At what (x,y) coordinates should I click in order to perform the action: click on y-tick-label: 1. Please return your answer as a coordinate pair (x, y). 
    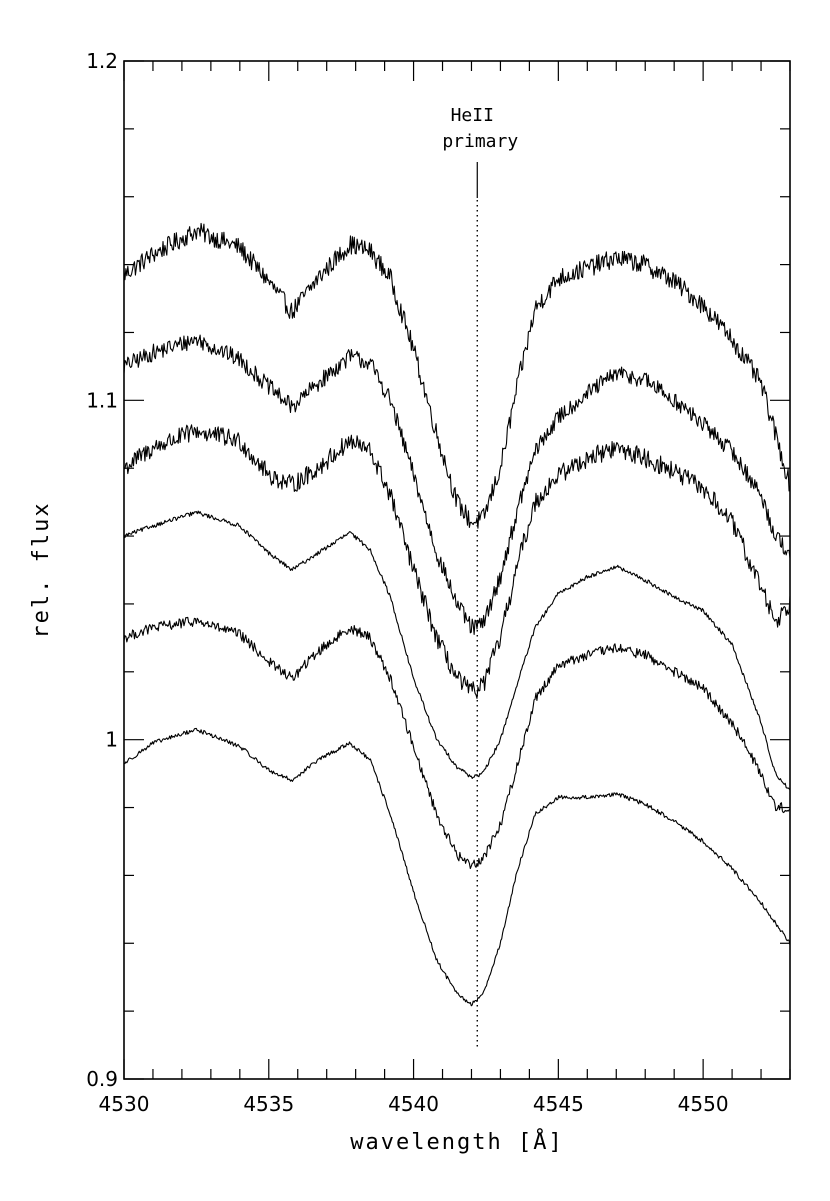
    Looking at the image, I should click on (111, 740).